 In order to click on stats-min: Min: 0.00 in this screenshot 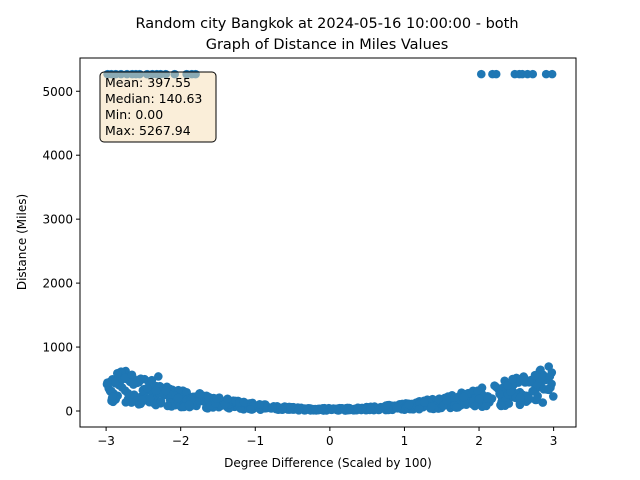, I will do `click(134, 114)`.